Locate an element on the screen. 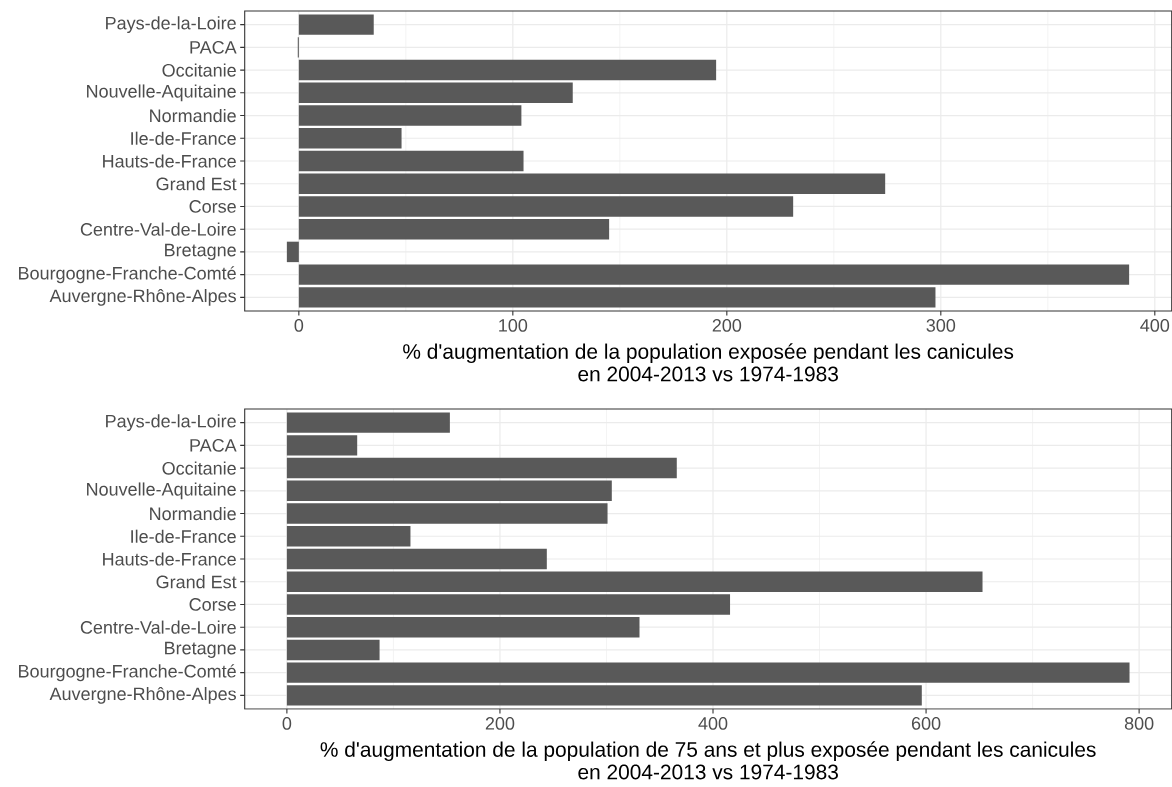 The image size is (1172, 787). x-tick-label: 600 is located at coordinates (926, 723).